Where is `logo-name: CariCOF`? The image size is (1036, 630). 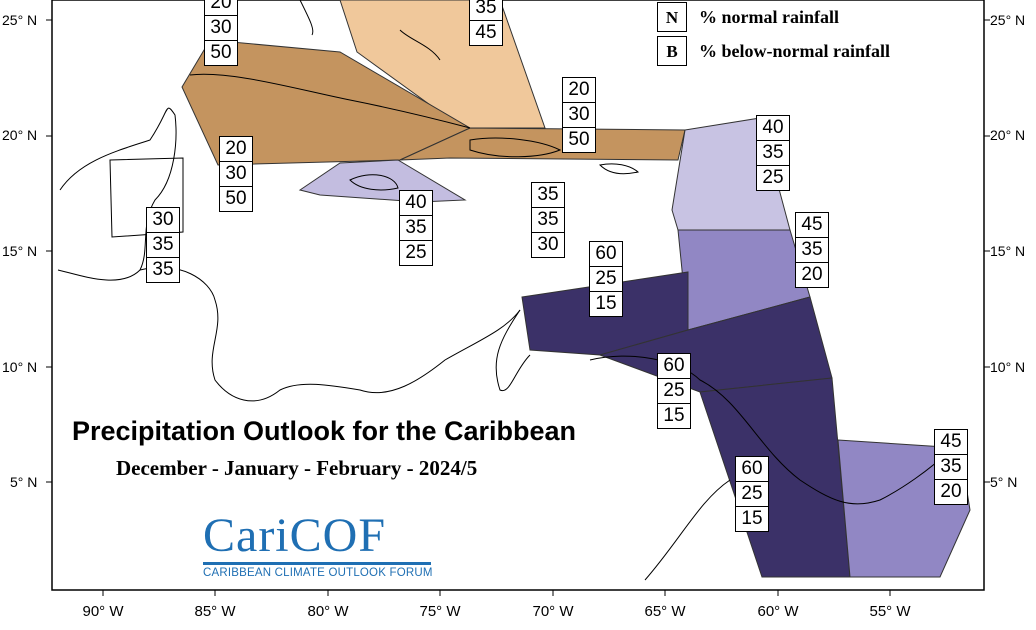
logo-name: CariCOF is located at coordinates (318, 536).